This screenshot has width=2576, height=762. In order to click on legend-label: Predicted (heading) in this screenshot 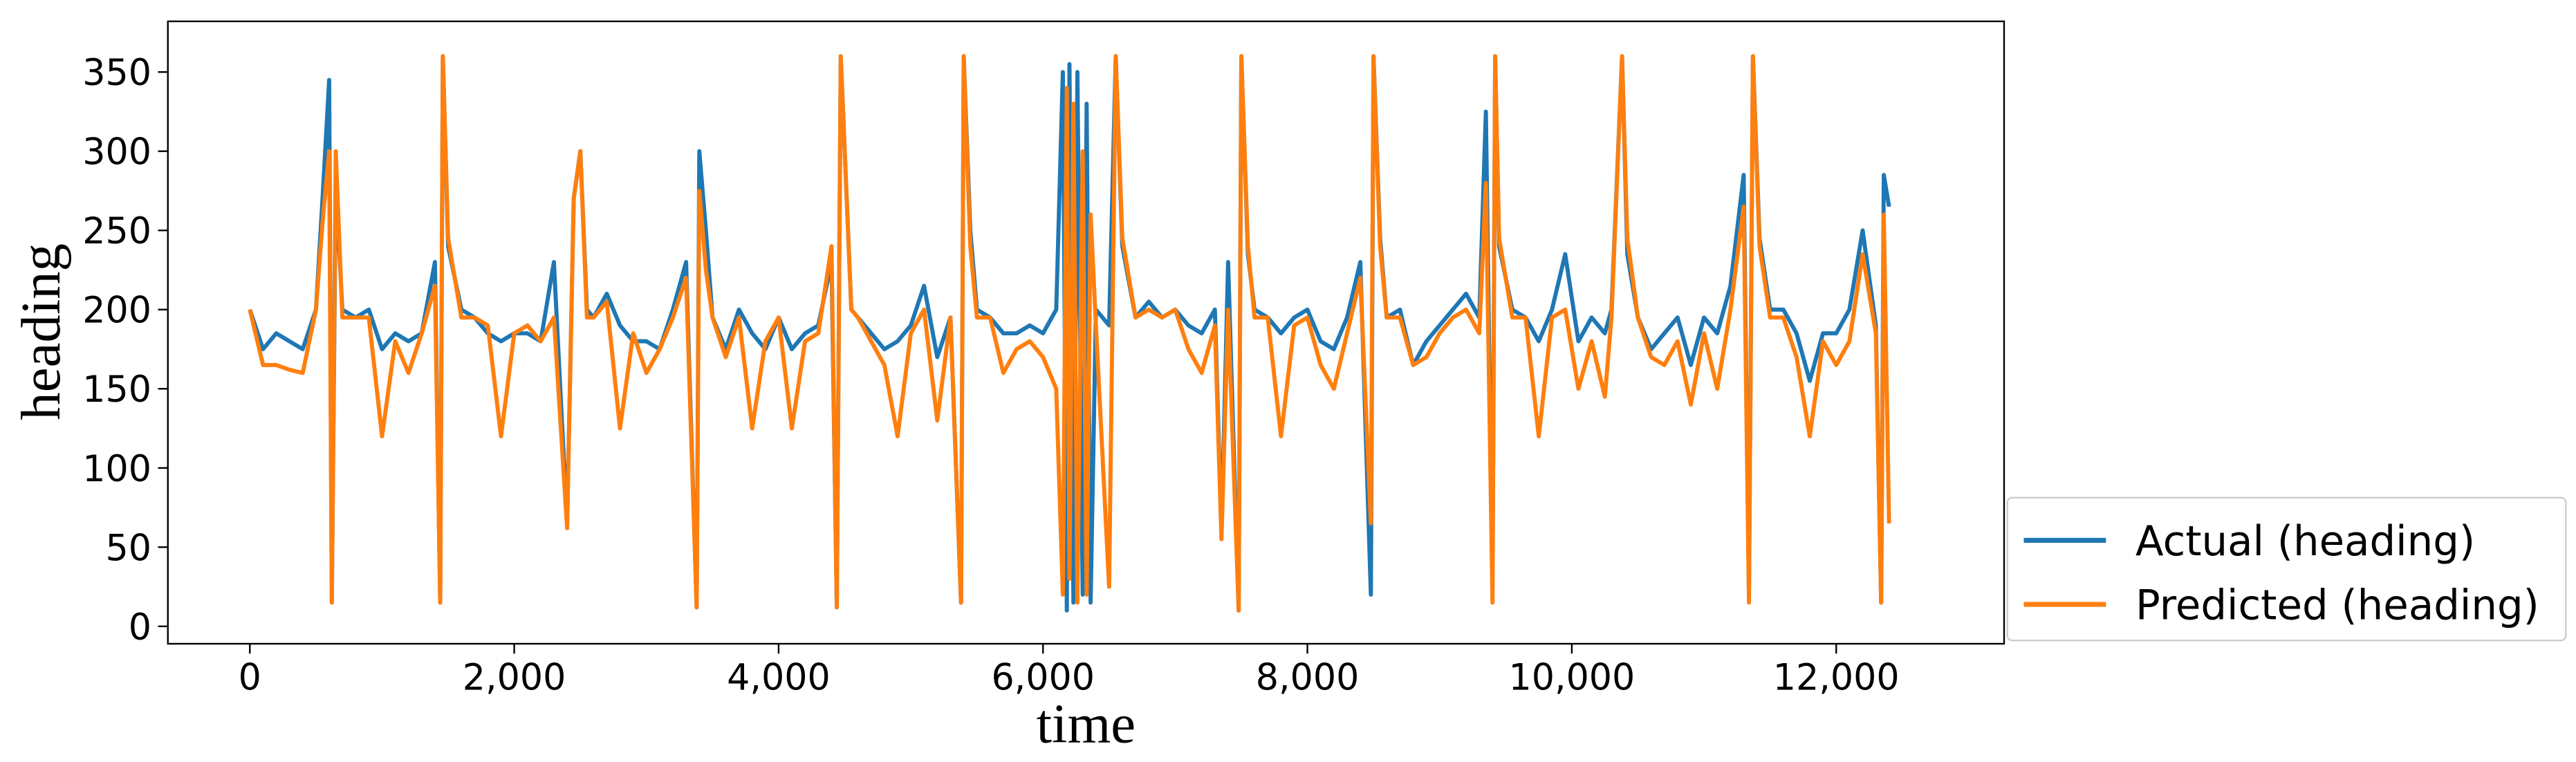, I will do `click(2337, 605)`.